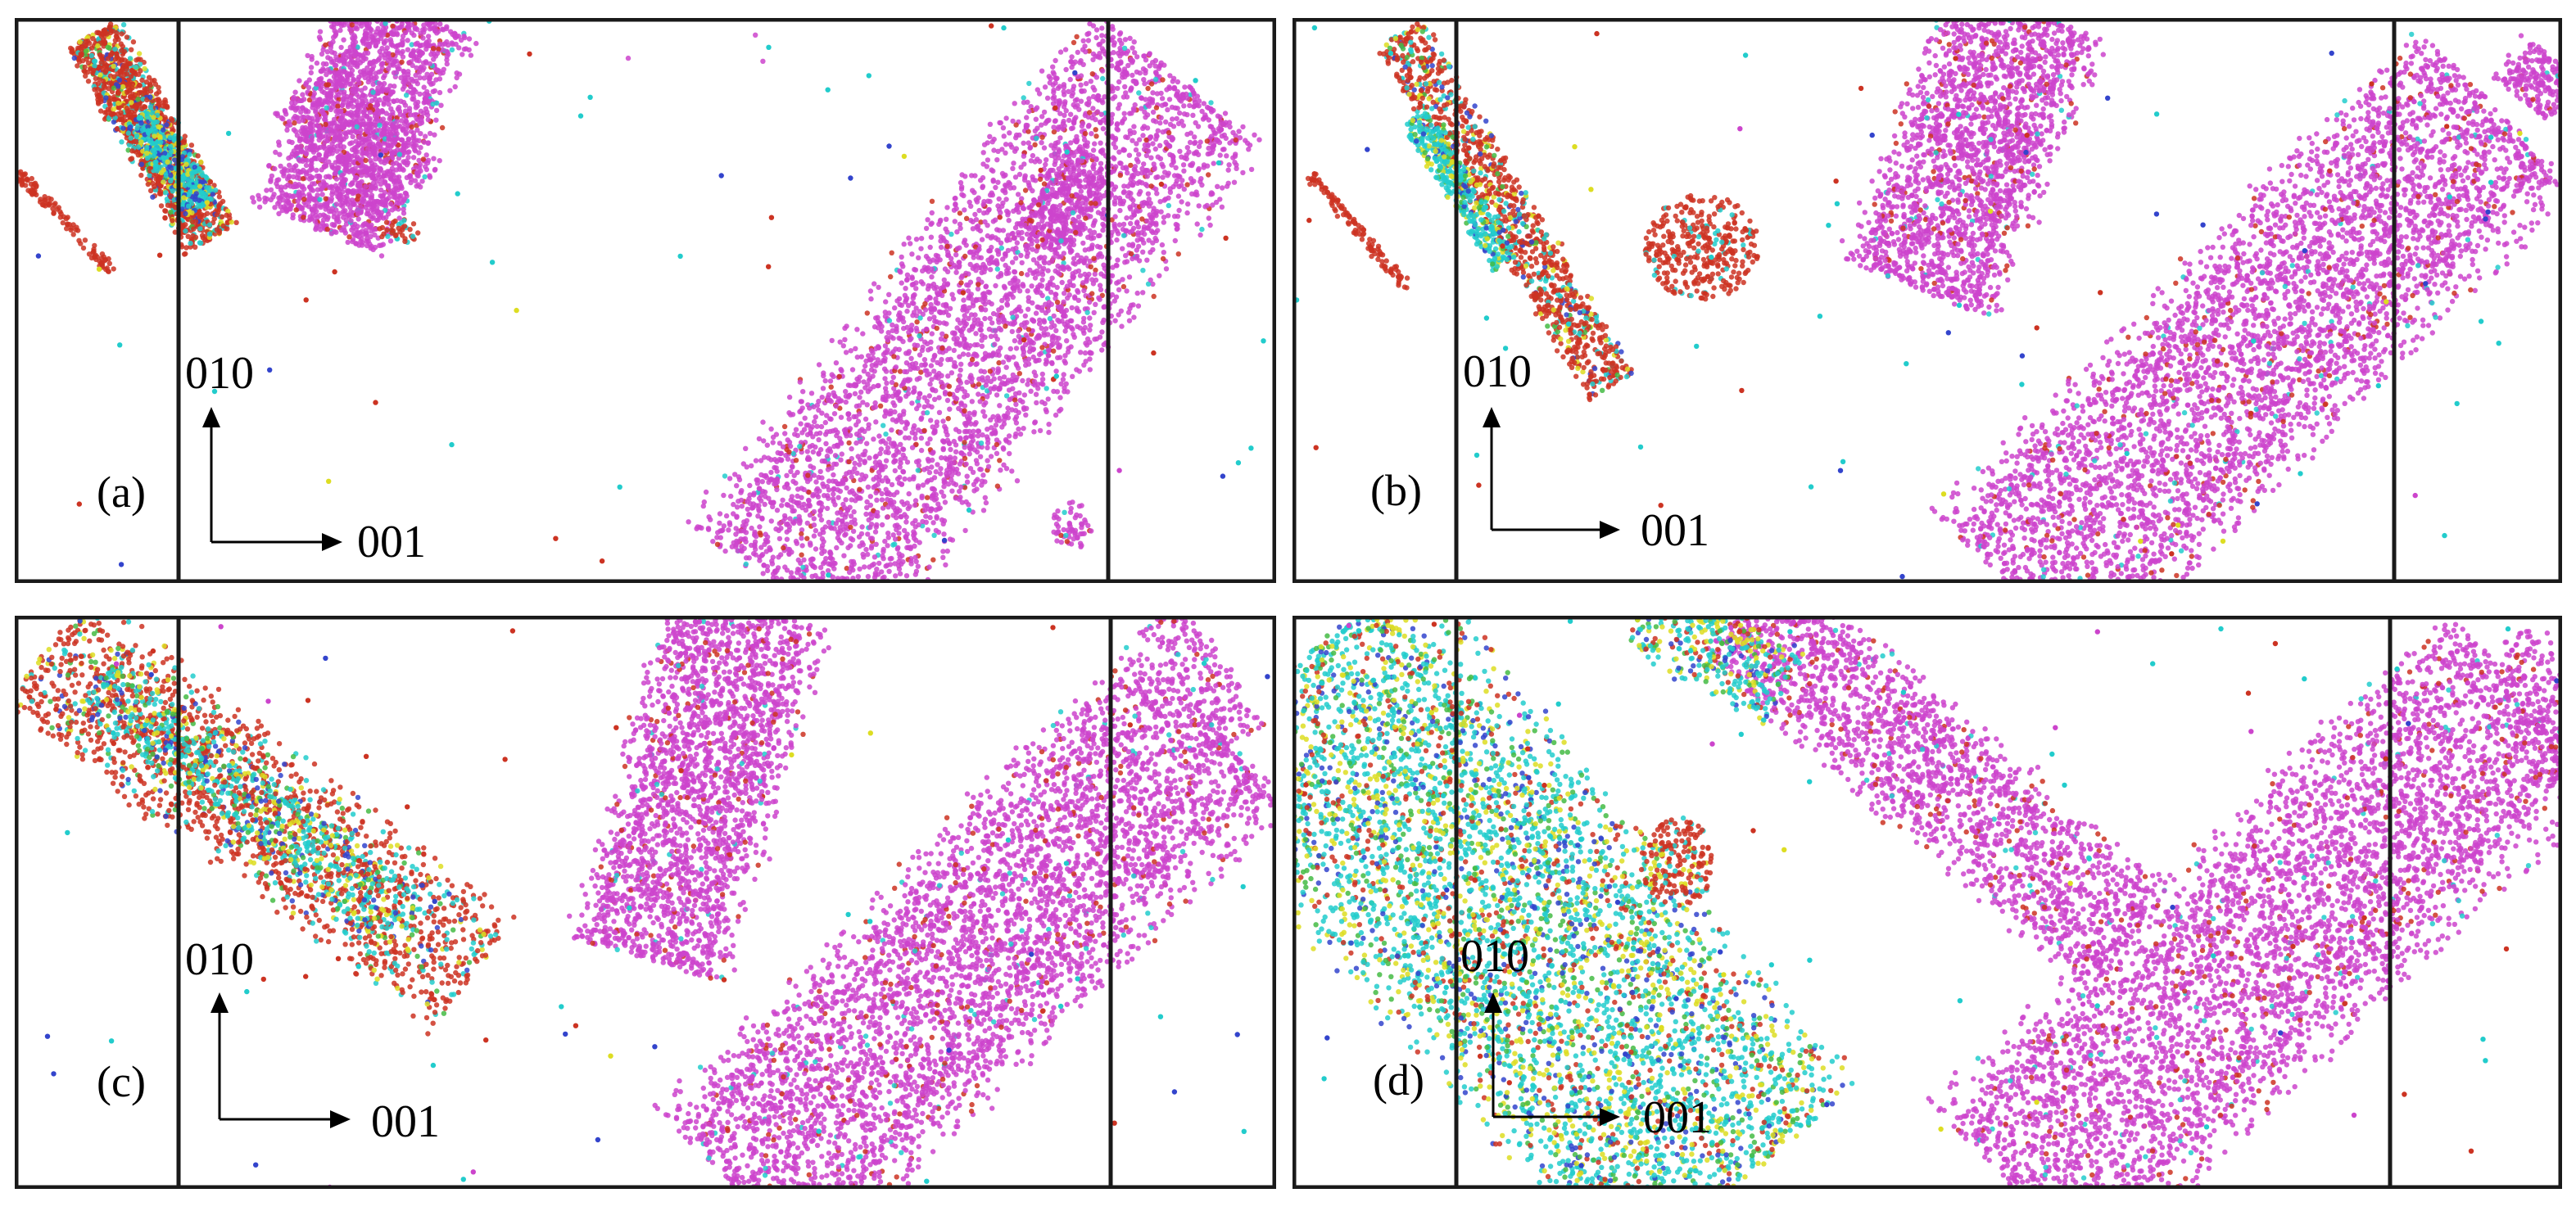 This screenshot has width=2576, height=1211. Describe the element at coordinates (1396, 490) in the screenshot. I see `panel-label: (b)` at that location.